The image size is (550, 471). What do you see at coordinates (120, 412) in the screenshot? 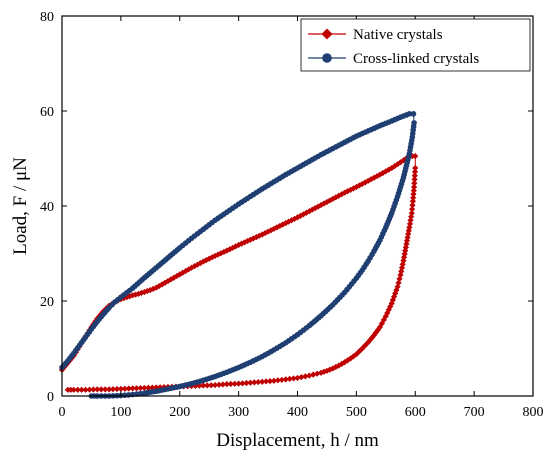
I see `x-tick-label: 100` at bounding box center [120, 412].